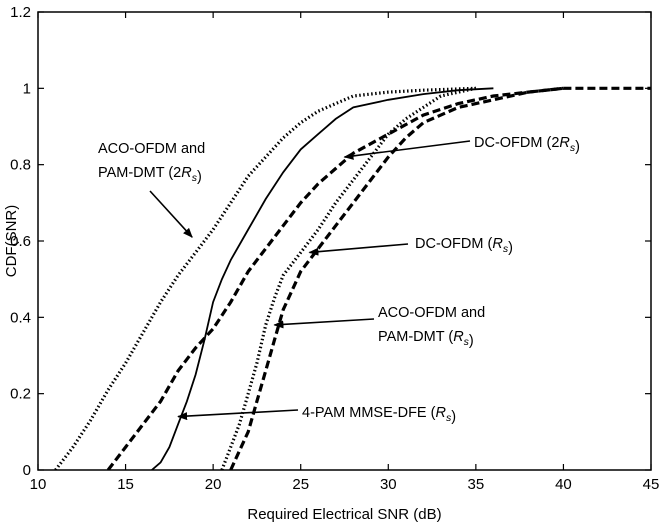 The image size is (660, 525). Describe the element at coordinates (20, 394) in the screenshot. I see `y-tick-label: 0.2` at that location.